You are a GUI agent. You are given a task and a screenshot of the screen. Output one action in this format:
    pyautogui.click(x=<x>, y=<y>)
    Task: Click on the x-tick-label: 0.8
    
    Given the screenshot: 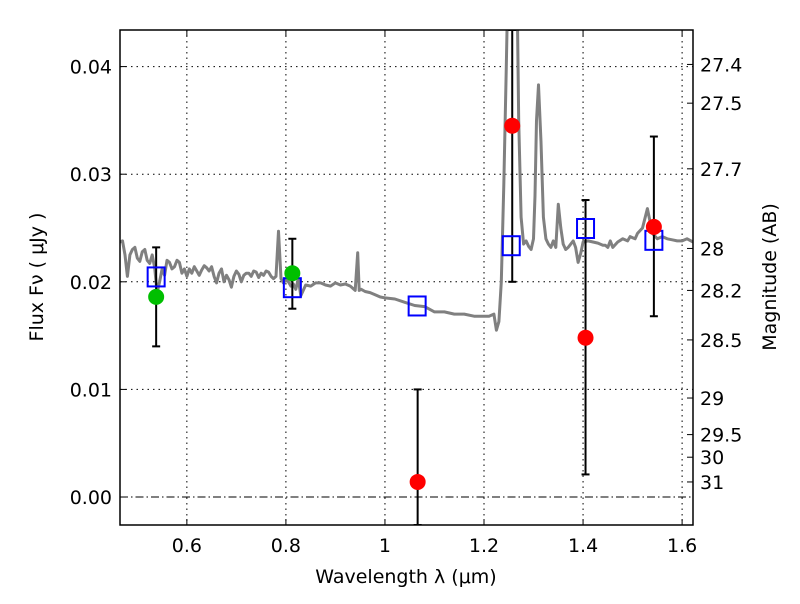 What is the action you would take?
    pyautogui.click(x=286, y=546)
    